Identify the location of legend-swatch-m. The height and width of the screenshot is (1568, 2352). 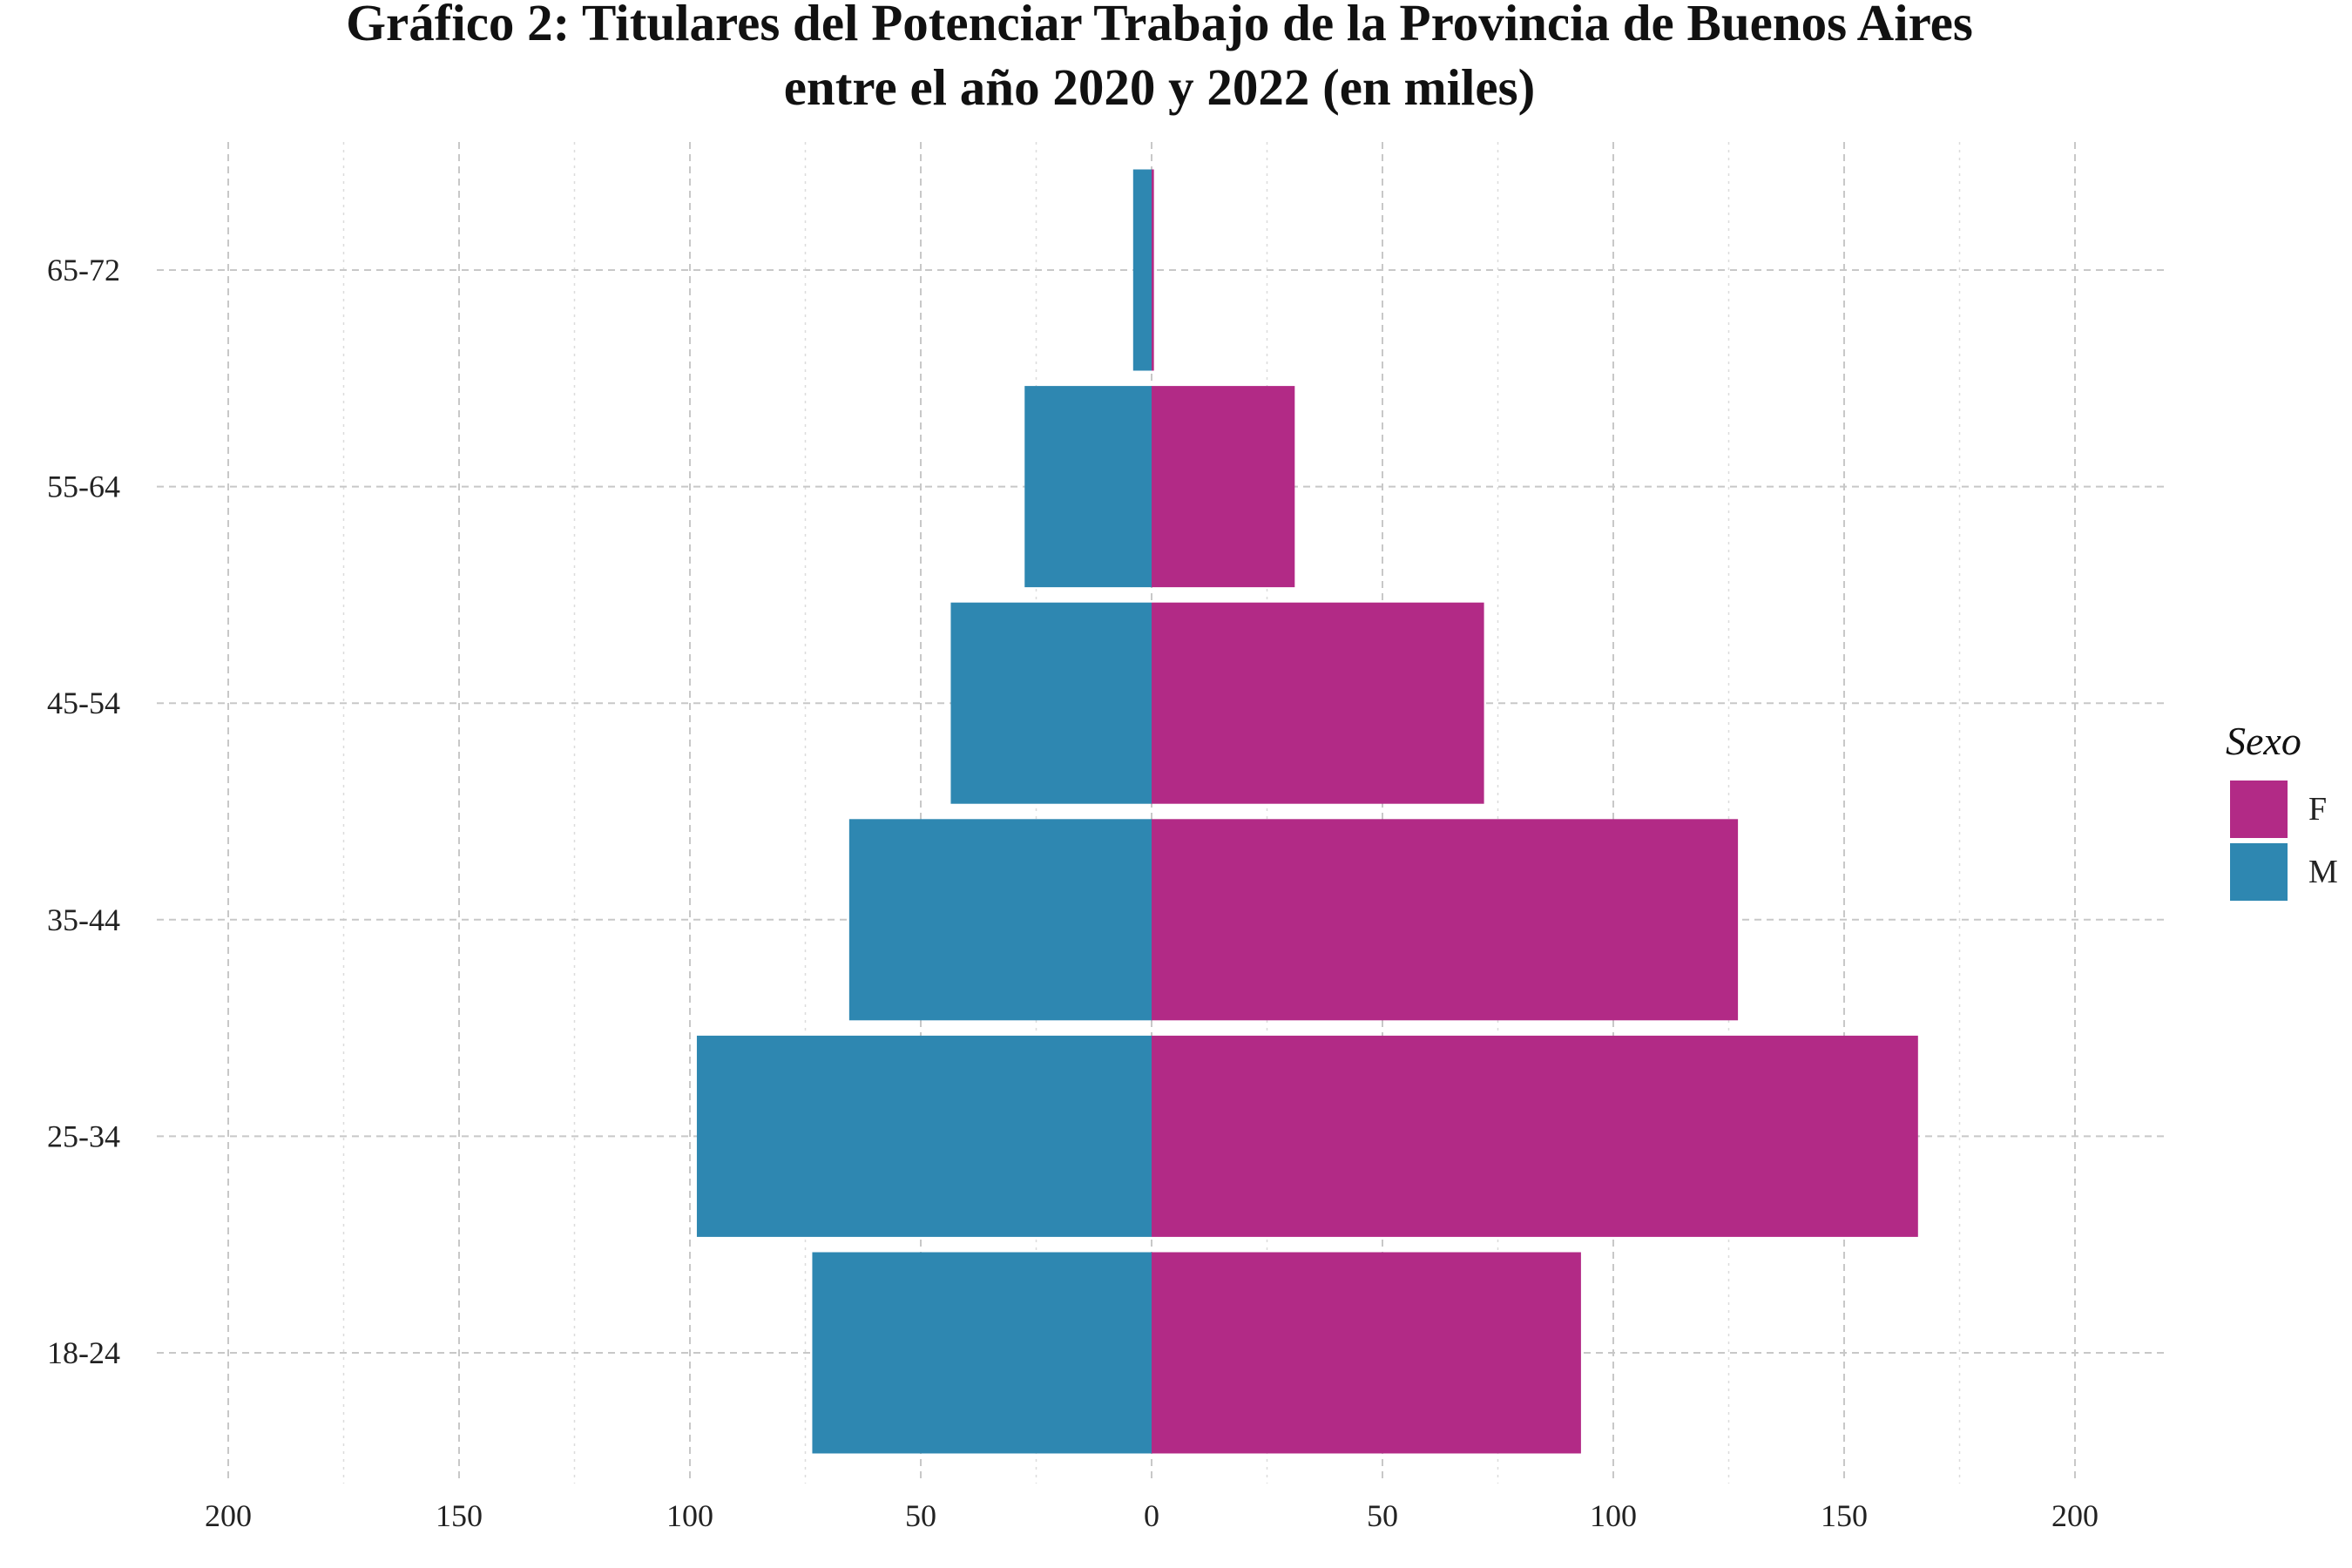
(2259, 872).